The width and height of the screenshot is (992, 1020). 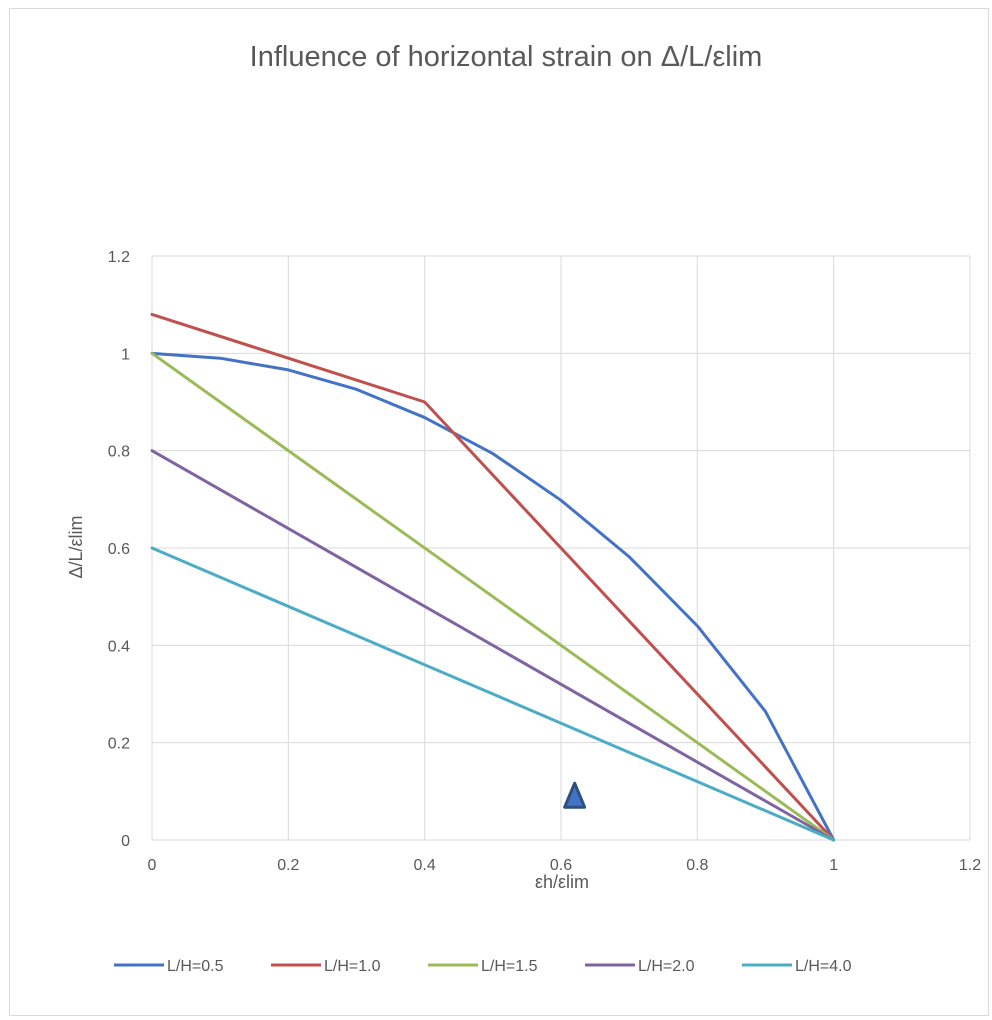 I want to click on y-tick-label: 1.2, so click(x=119, y=257).